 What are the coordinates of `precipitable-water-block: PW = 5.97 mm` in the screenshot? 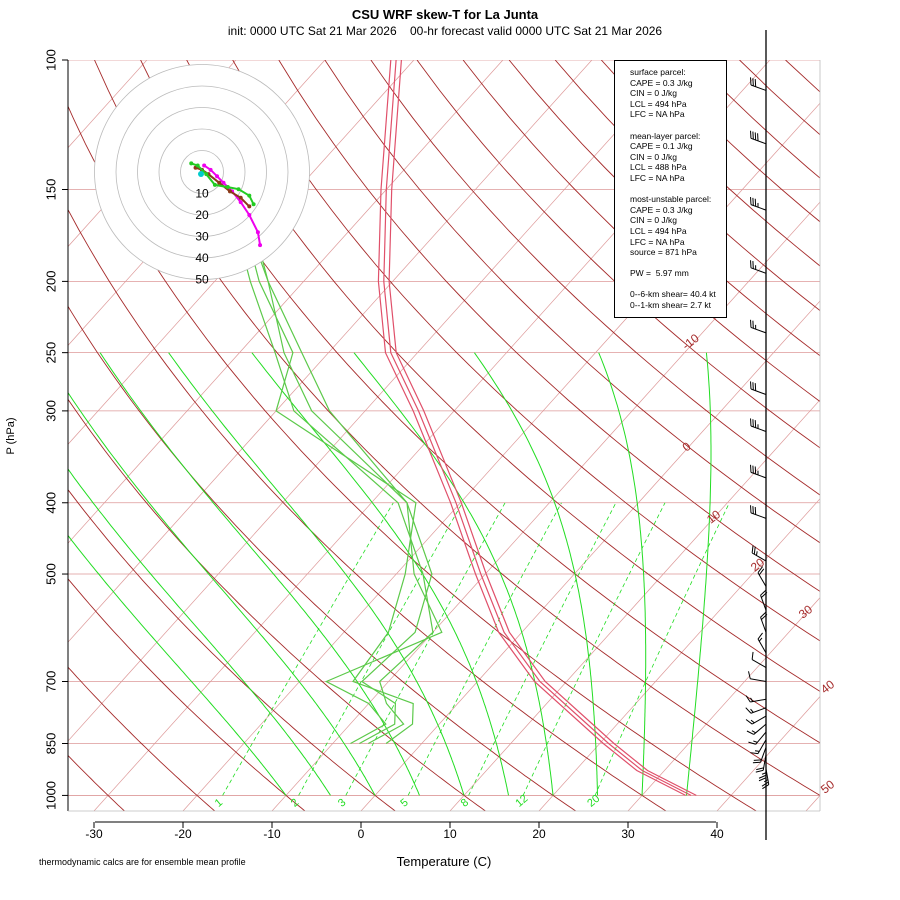 It's located at (678, 273).